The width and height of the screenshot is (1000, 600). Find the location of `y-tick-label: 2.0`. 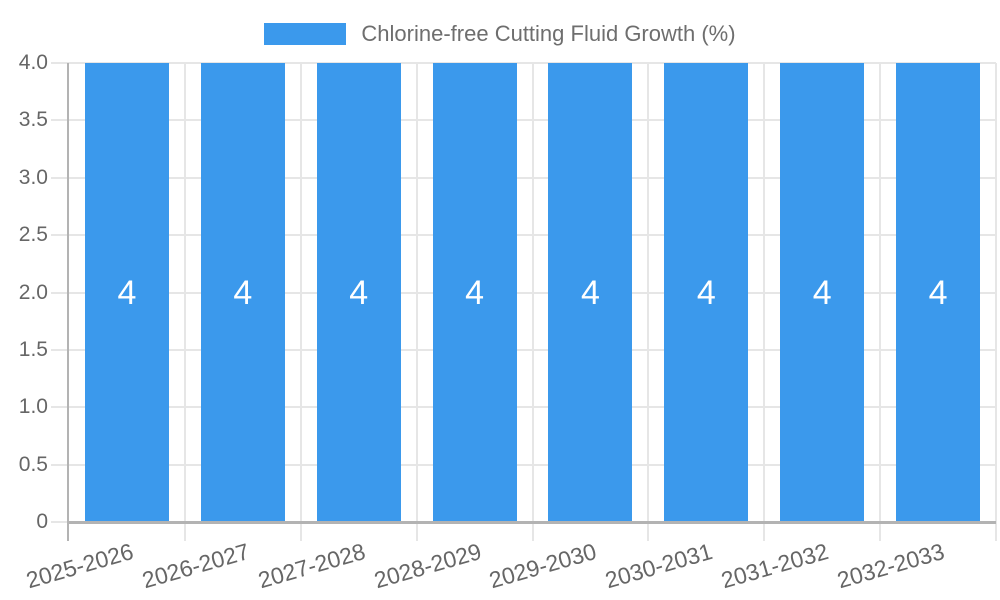

y-tick-label: 2.0 is located at coordinates (33, 292).